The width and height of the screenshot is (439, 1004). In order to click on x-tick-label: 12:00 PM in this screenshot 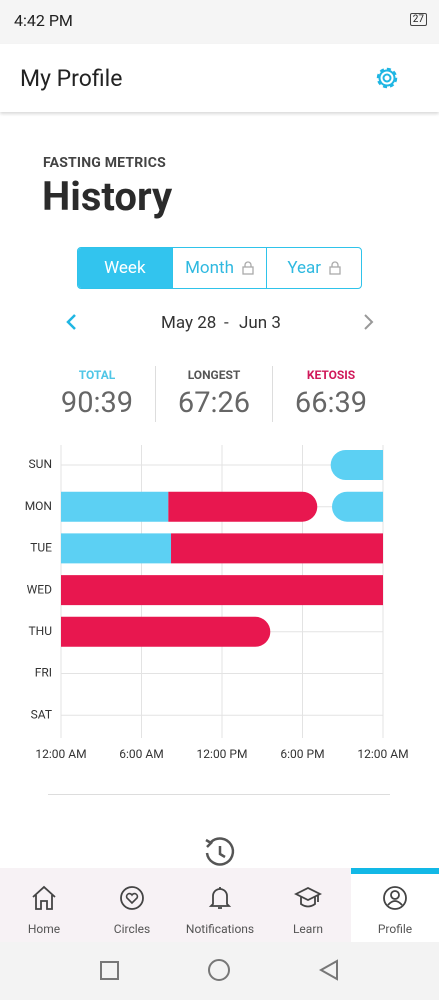, I will do `click(222, 754)`.